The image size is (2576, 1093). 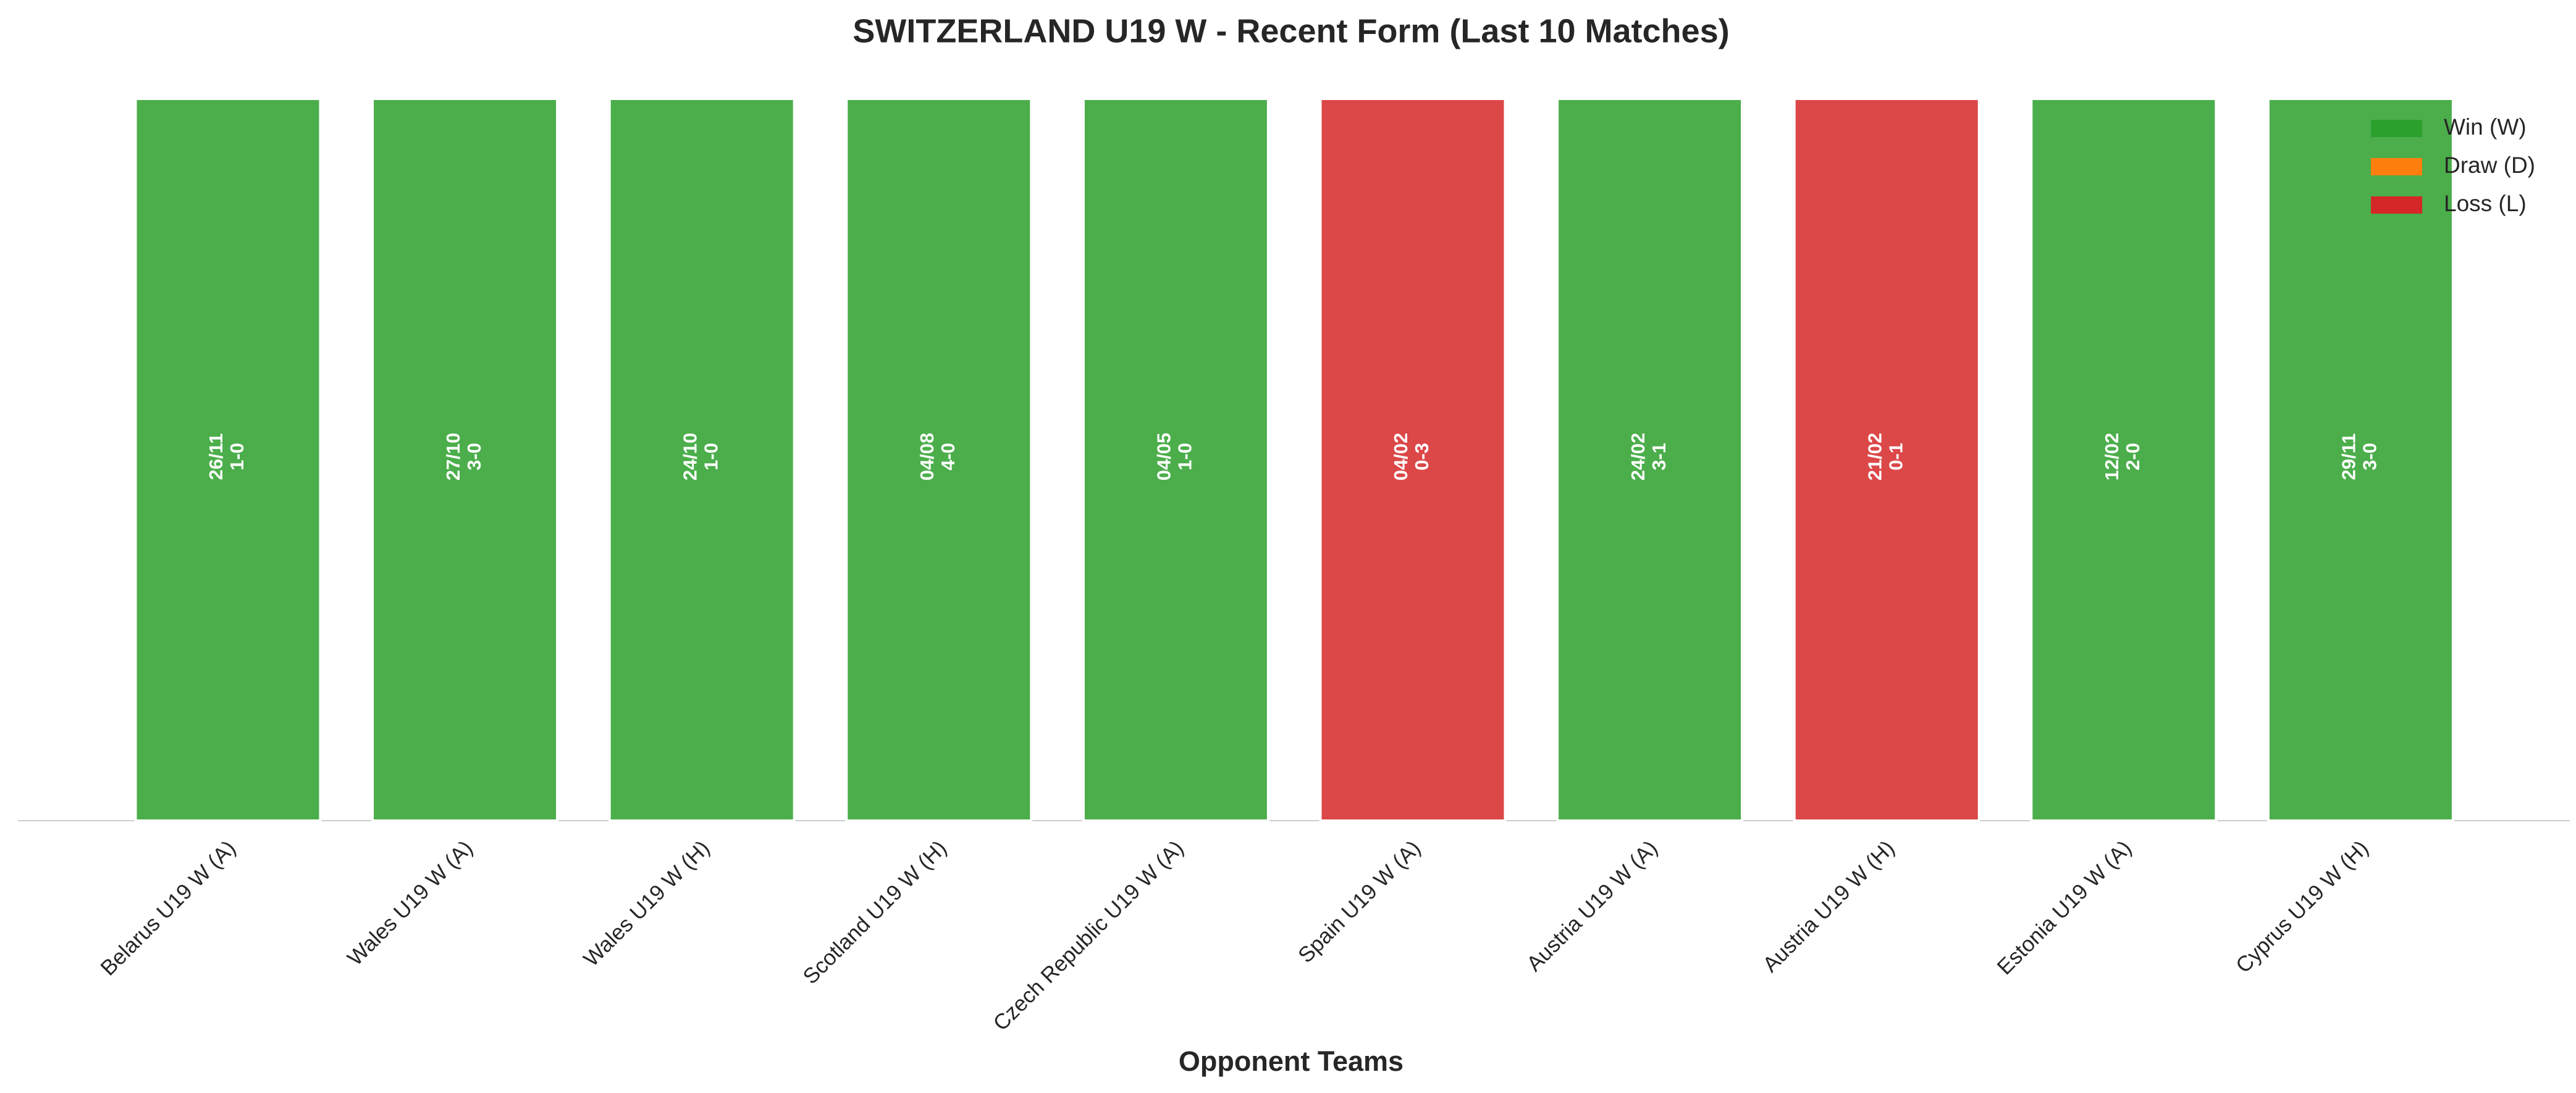 I want to click on bar-score-label: 4-0, so click(x=948, y=457).